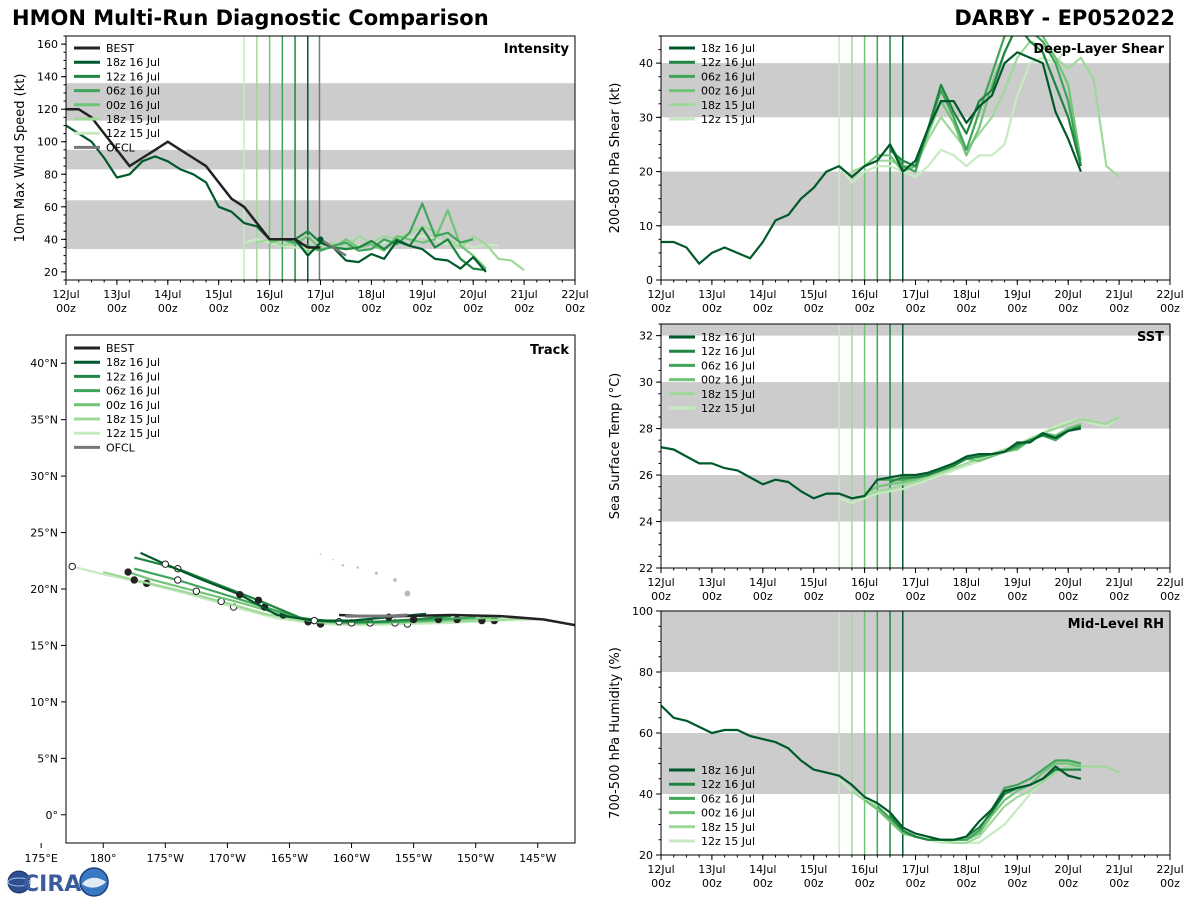  Describe the element at coordinates (615, 733) in the screenshot. I see `y-axis-label: 700-500 hPa Humidity (%)` at that location.